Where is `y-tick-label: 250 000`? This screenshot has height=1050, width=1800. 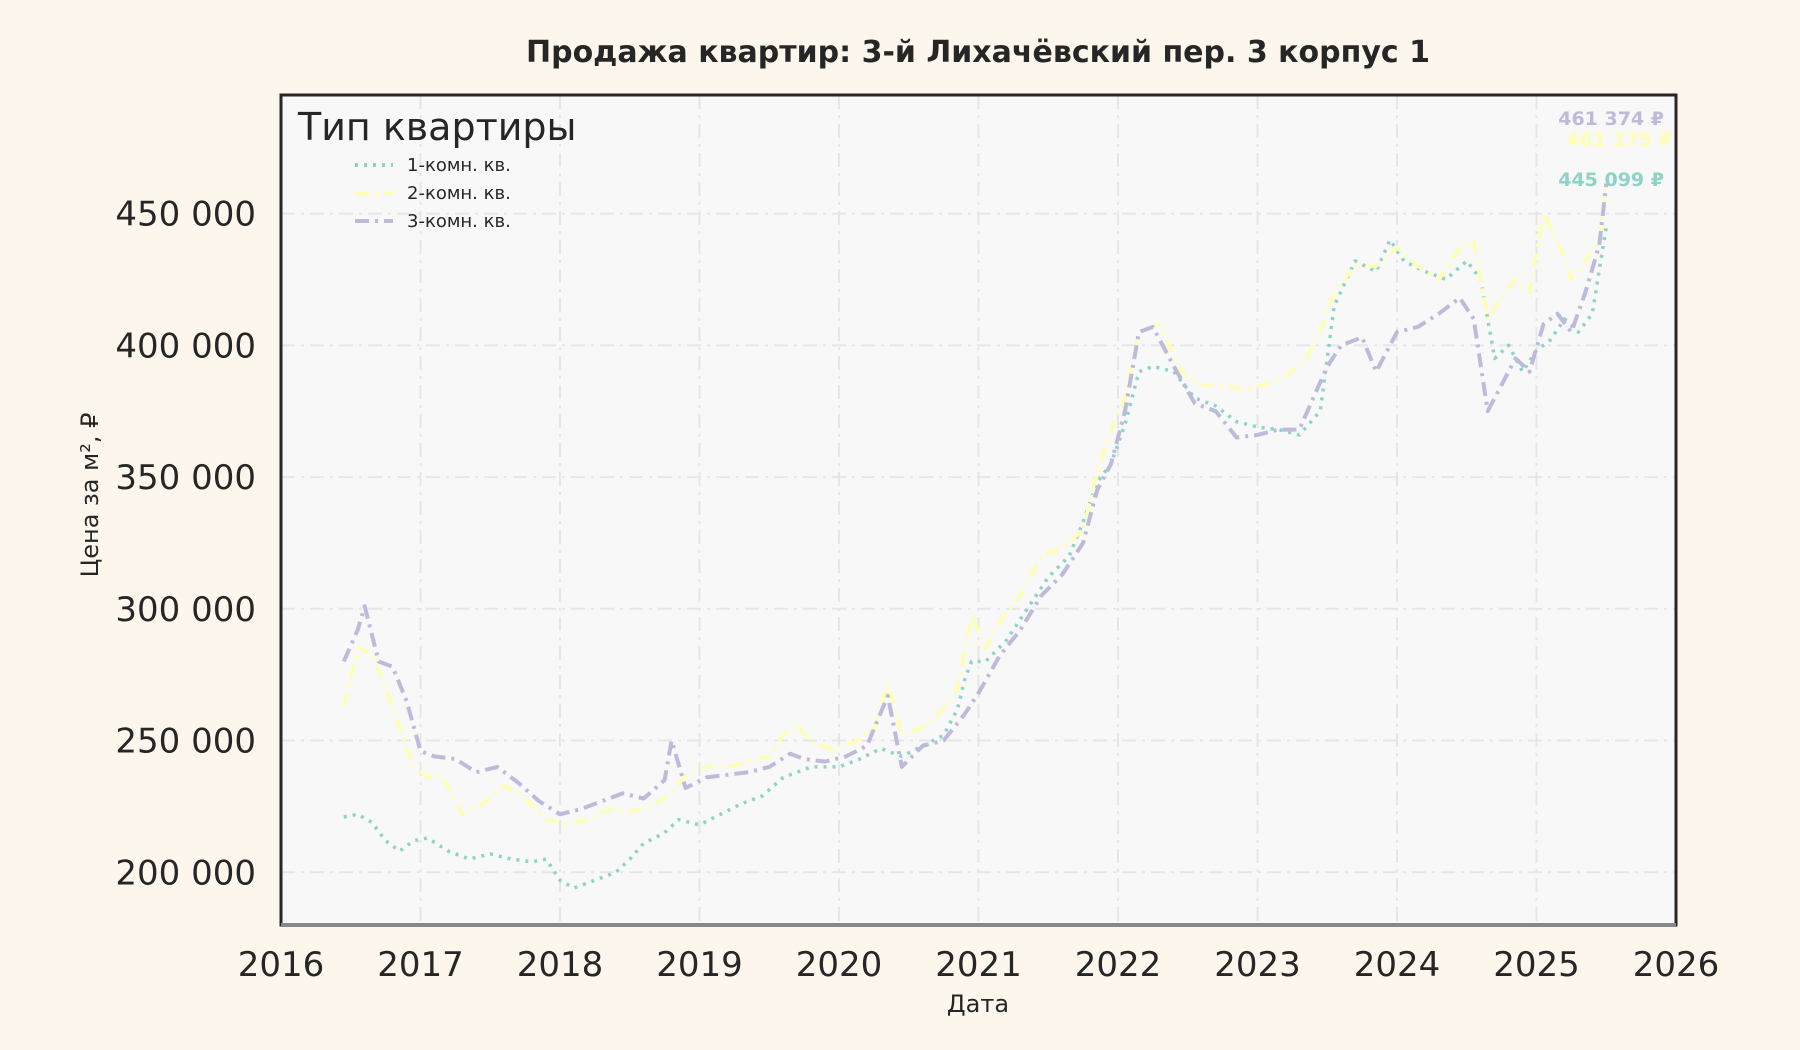
y-tick-label: 250 000 is located at coordinates (185, 742).